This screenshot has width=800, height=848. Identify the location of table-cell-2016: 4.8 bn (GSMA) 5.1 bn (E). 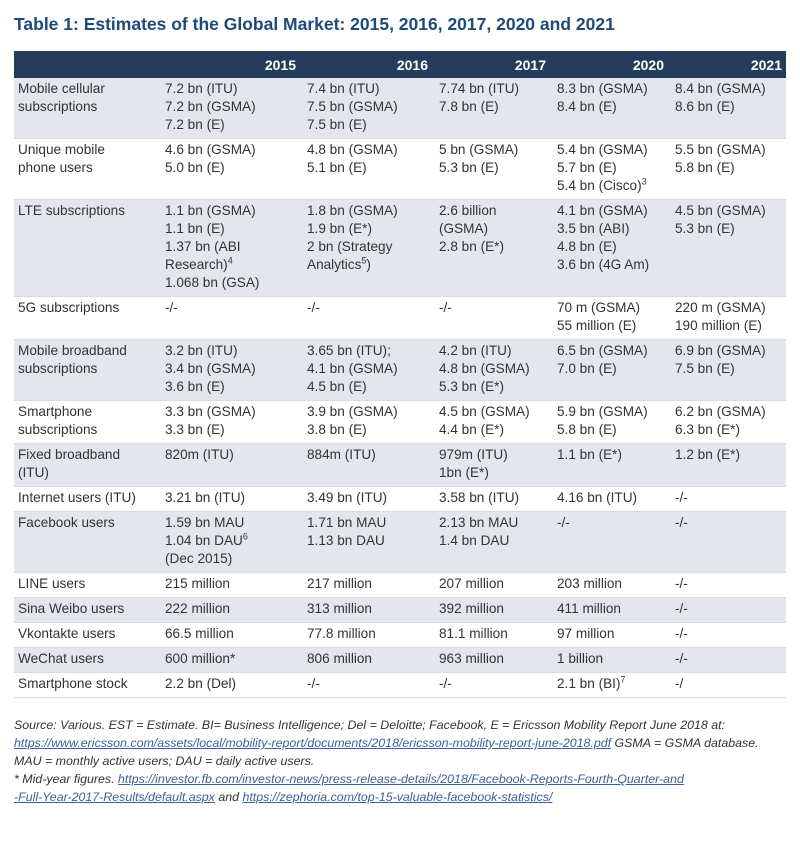
(366, 169).